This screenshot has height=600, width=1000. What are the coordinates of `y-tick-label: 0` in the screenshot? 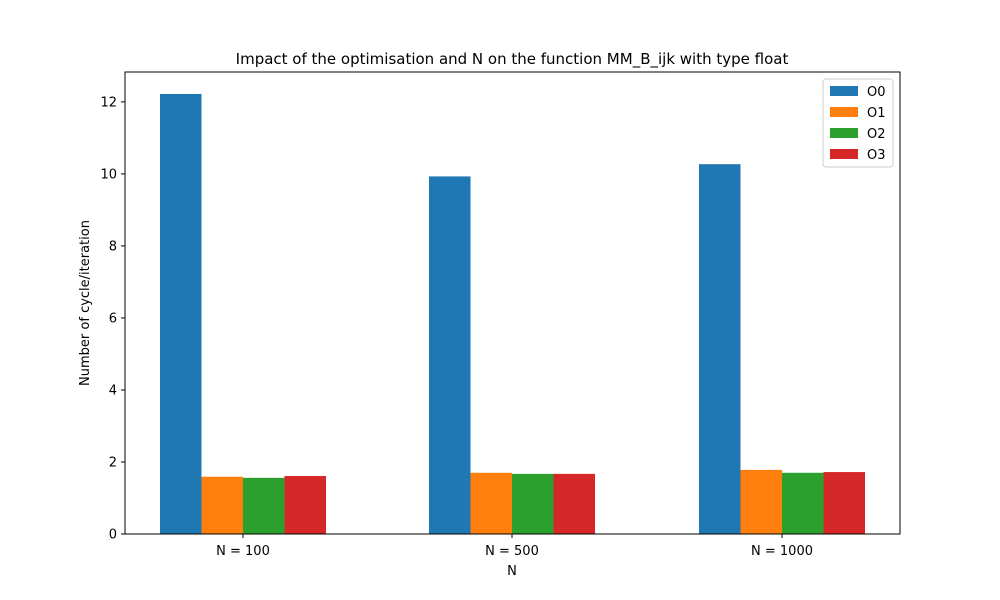 It's located at (113, 535).